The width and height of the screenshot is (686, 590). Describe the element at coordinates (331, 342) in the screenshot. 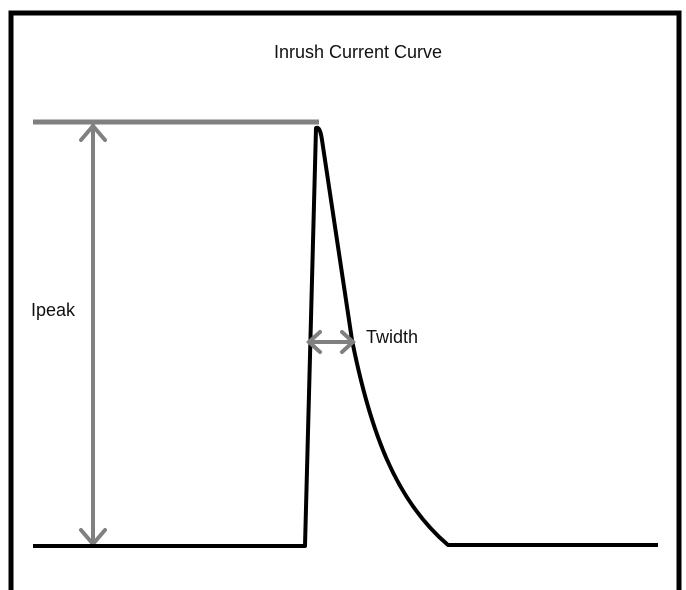

I see `width-arrow` at that location.